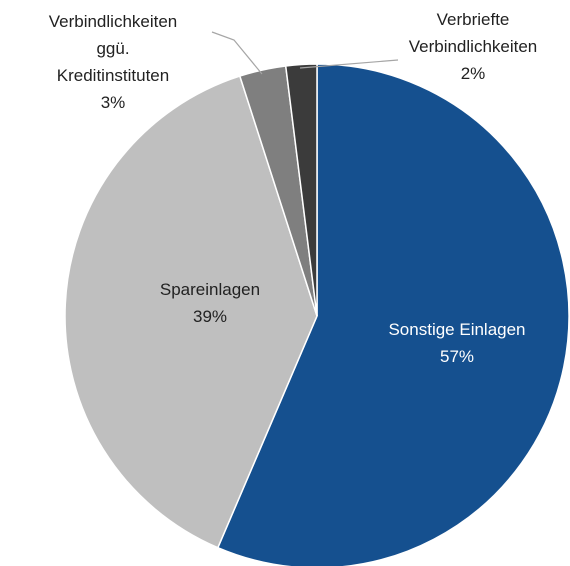 This screenshot has width=570, height=566. I want to click on category-label: Sonstige Einlagen, so click(457, 329).